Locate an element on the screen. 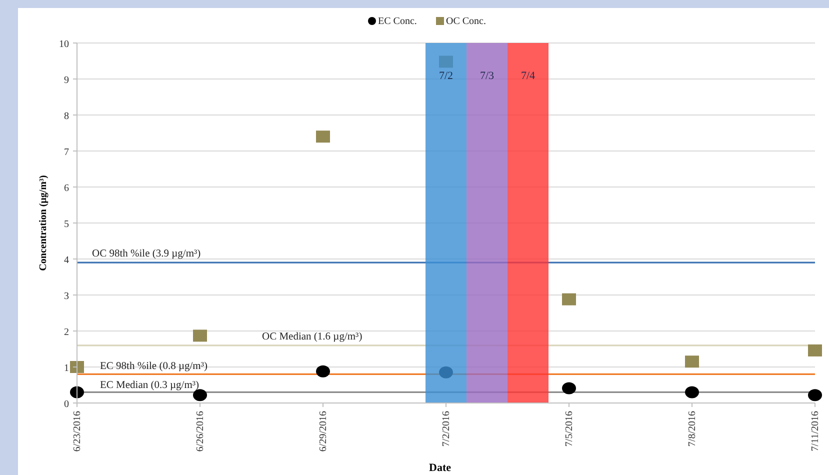  y-tick-label: 0 is located at coordinates (66, 404).